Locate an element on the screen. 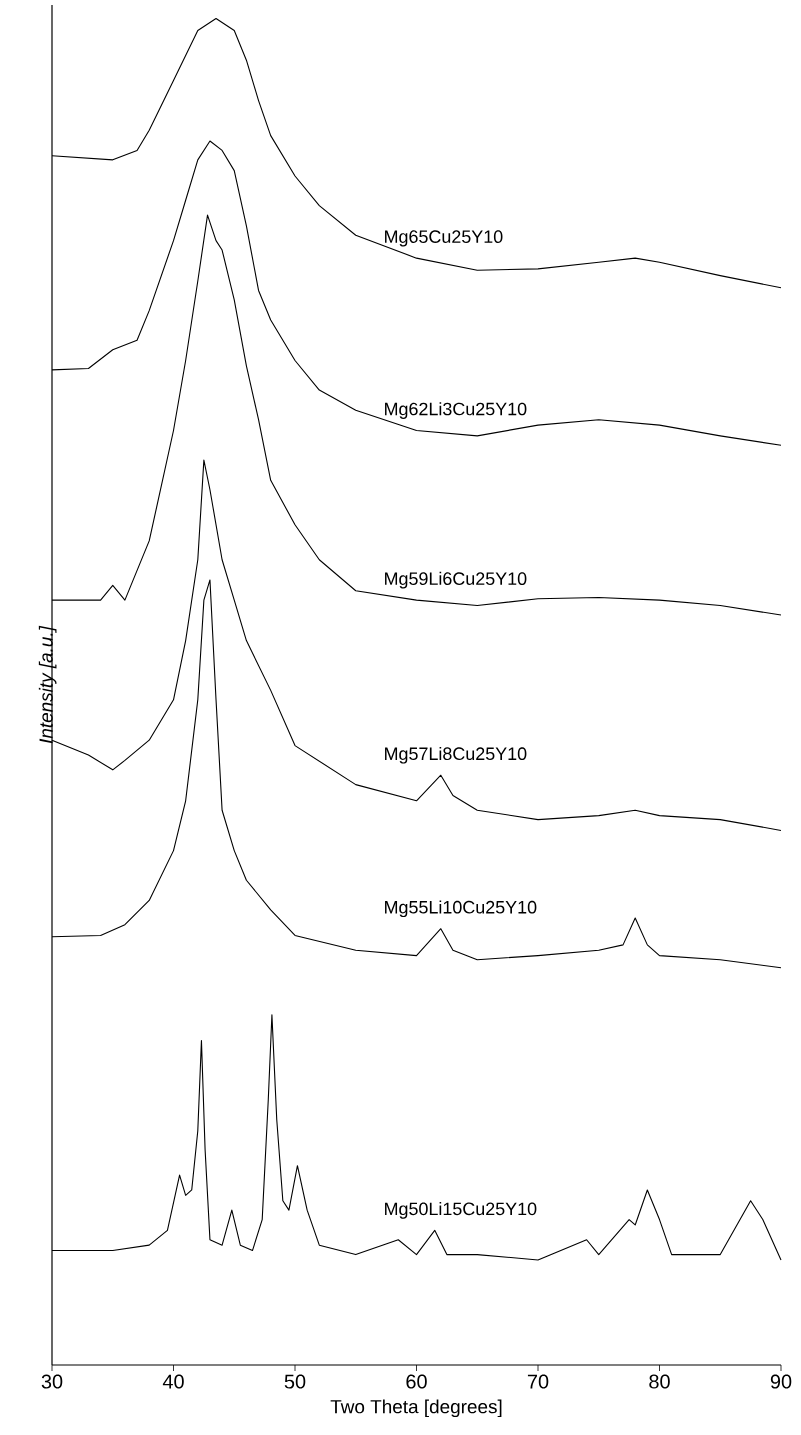 Image resolution: width=801 pixels, height=1435 pixels. x-tick-label: 60 is located at coordinates (416, 1381).